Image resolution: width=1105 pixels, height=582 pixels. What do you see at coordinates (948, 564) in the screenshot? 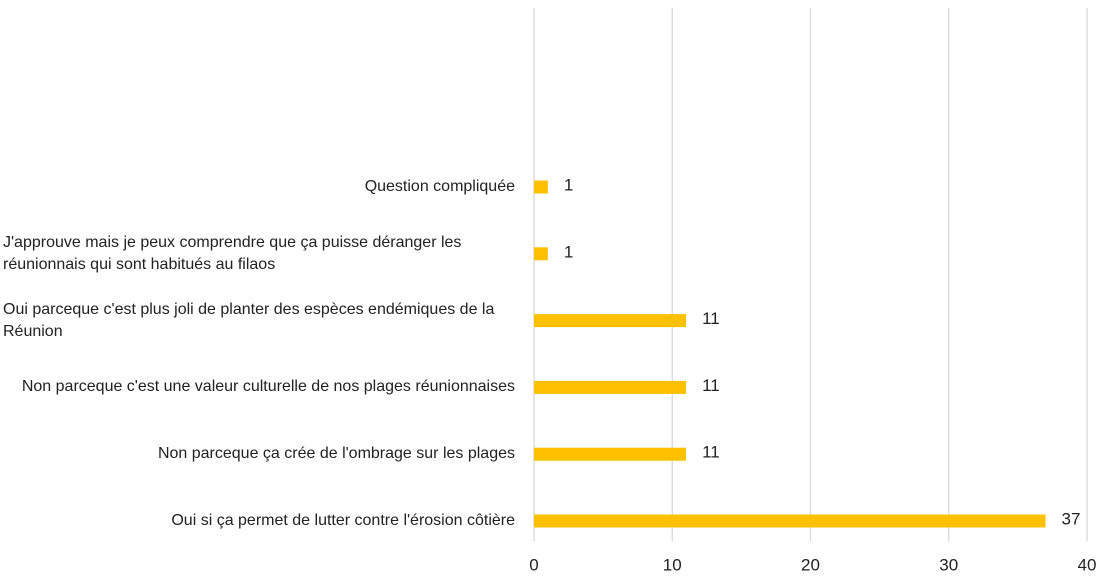
I see `x-tick-label: 30` at bounding box center [948, 564].